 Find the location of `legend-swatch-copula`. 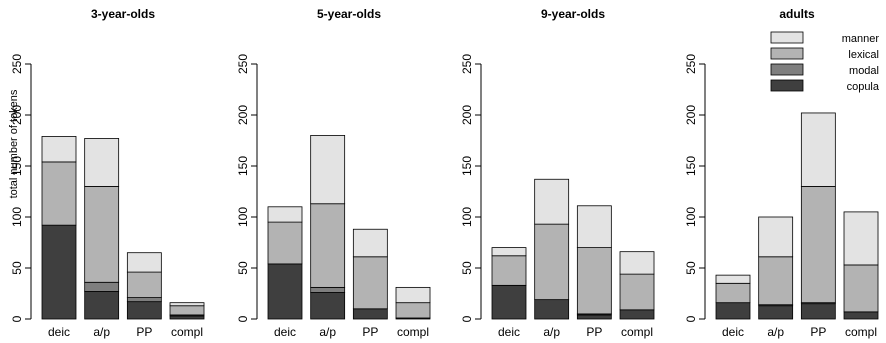

legend-swatch-copula is located at coordinates (787, 85).